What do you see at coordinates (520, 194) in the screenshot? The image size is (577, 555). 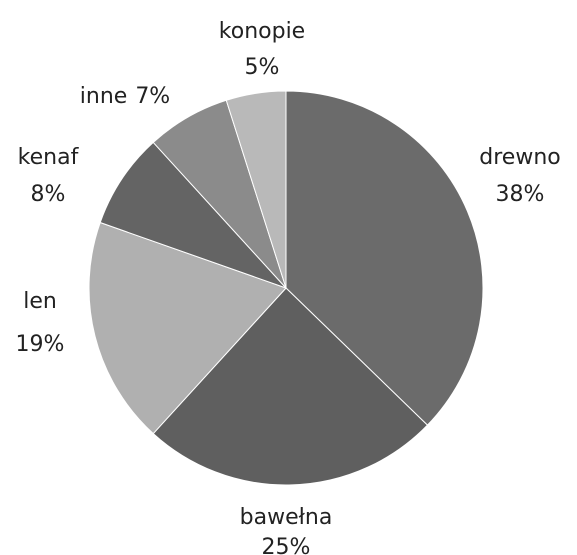 I see `value-label: 38%` at bounding box center [520, 194].